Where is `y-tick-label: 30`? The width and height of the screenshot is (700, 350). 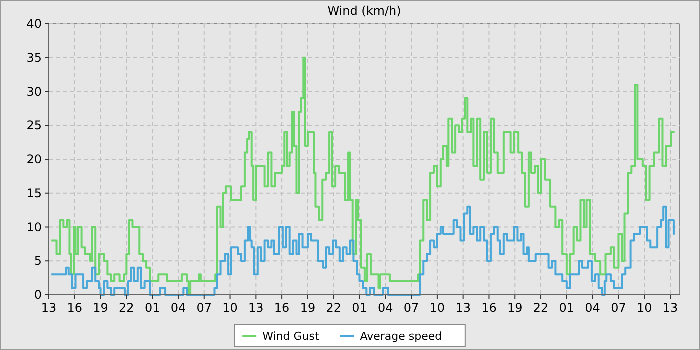
y-tick-label: 30 is located at coordinates (34, 91).